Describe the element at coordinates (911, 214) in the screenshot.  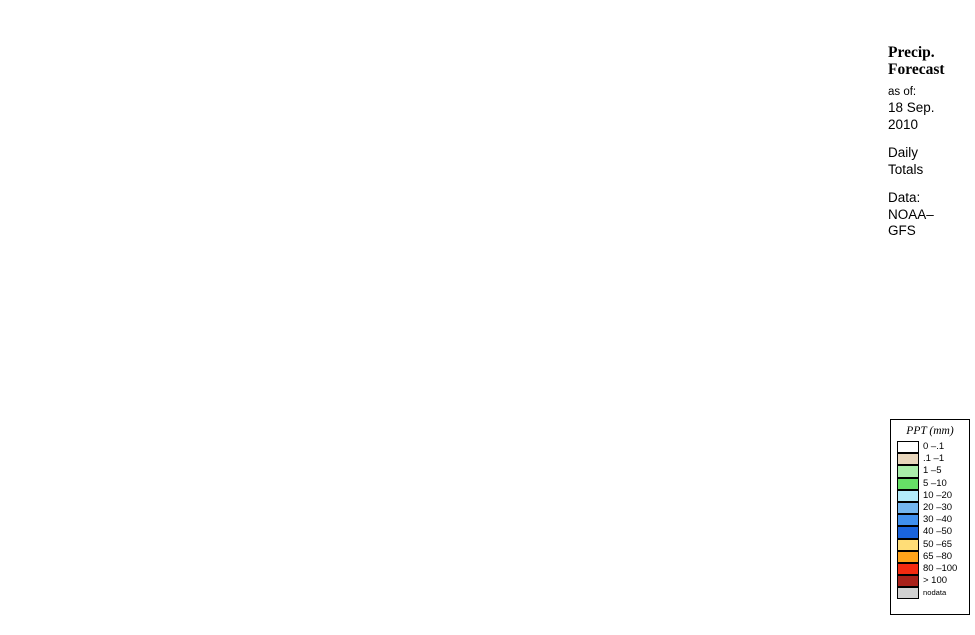
I see `info-data-source-line1: NOAA–` at that location.